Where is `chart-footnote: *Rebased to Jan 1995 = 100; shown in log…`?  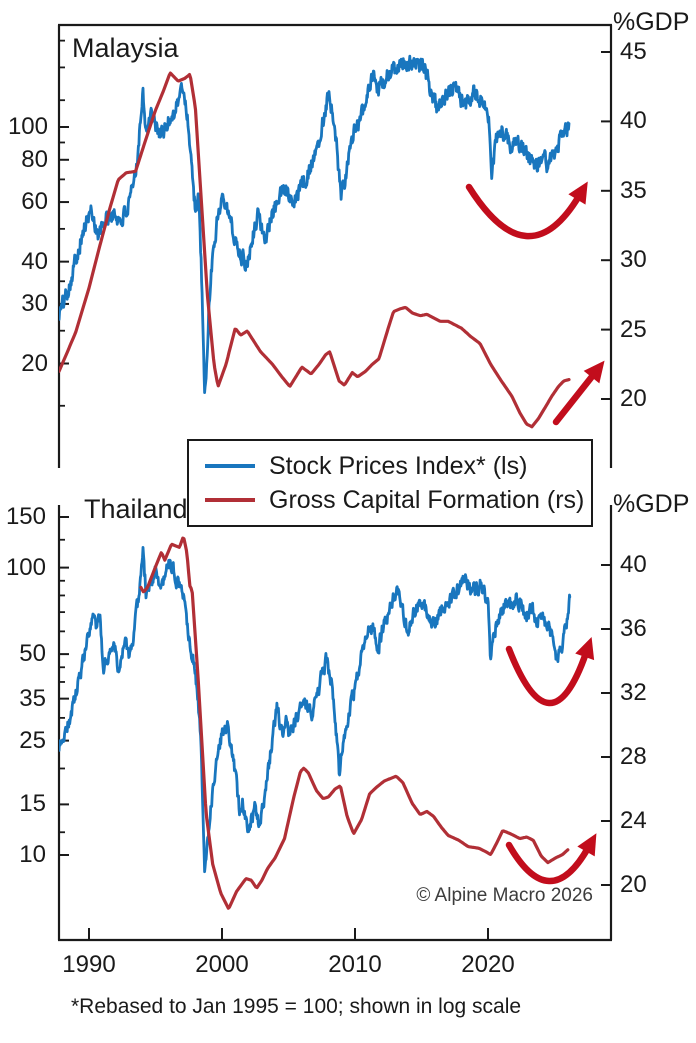 chart-footnote: *Rebased to Jan 1995 = 100; shown in log… is located at coordinates (296, 1006).